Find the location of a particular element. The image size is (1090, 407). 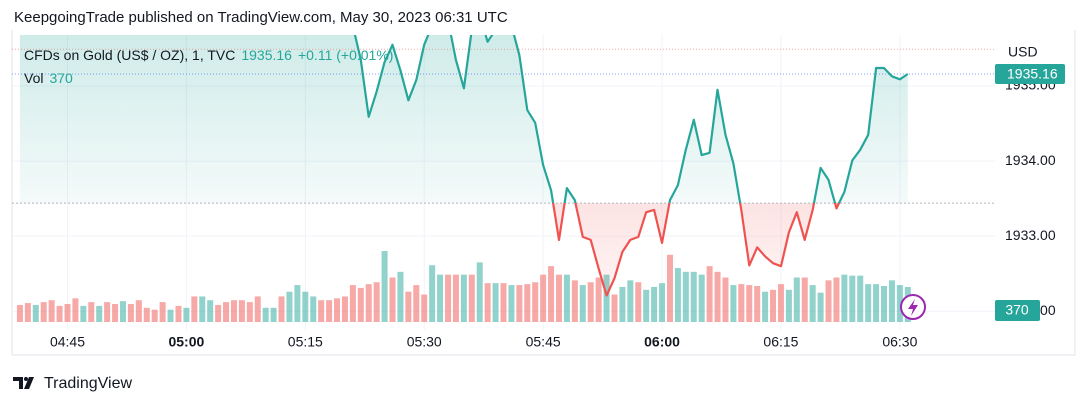

volume-badge-label: 370 is located at coordinates (1017, 310).